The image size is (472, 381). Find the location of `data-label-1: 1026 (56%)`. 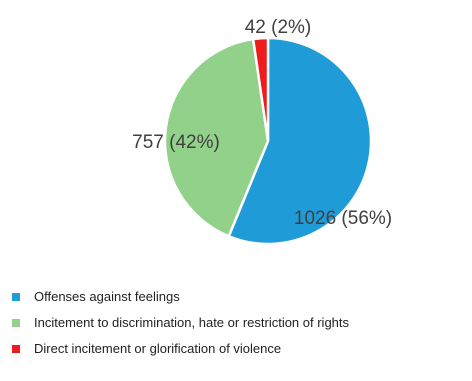

data-label-1: 1026 (56%) is located at coordinates (343, 218).